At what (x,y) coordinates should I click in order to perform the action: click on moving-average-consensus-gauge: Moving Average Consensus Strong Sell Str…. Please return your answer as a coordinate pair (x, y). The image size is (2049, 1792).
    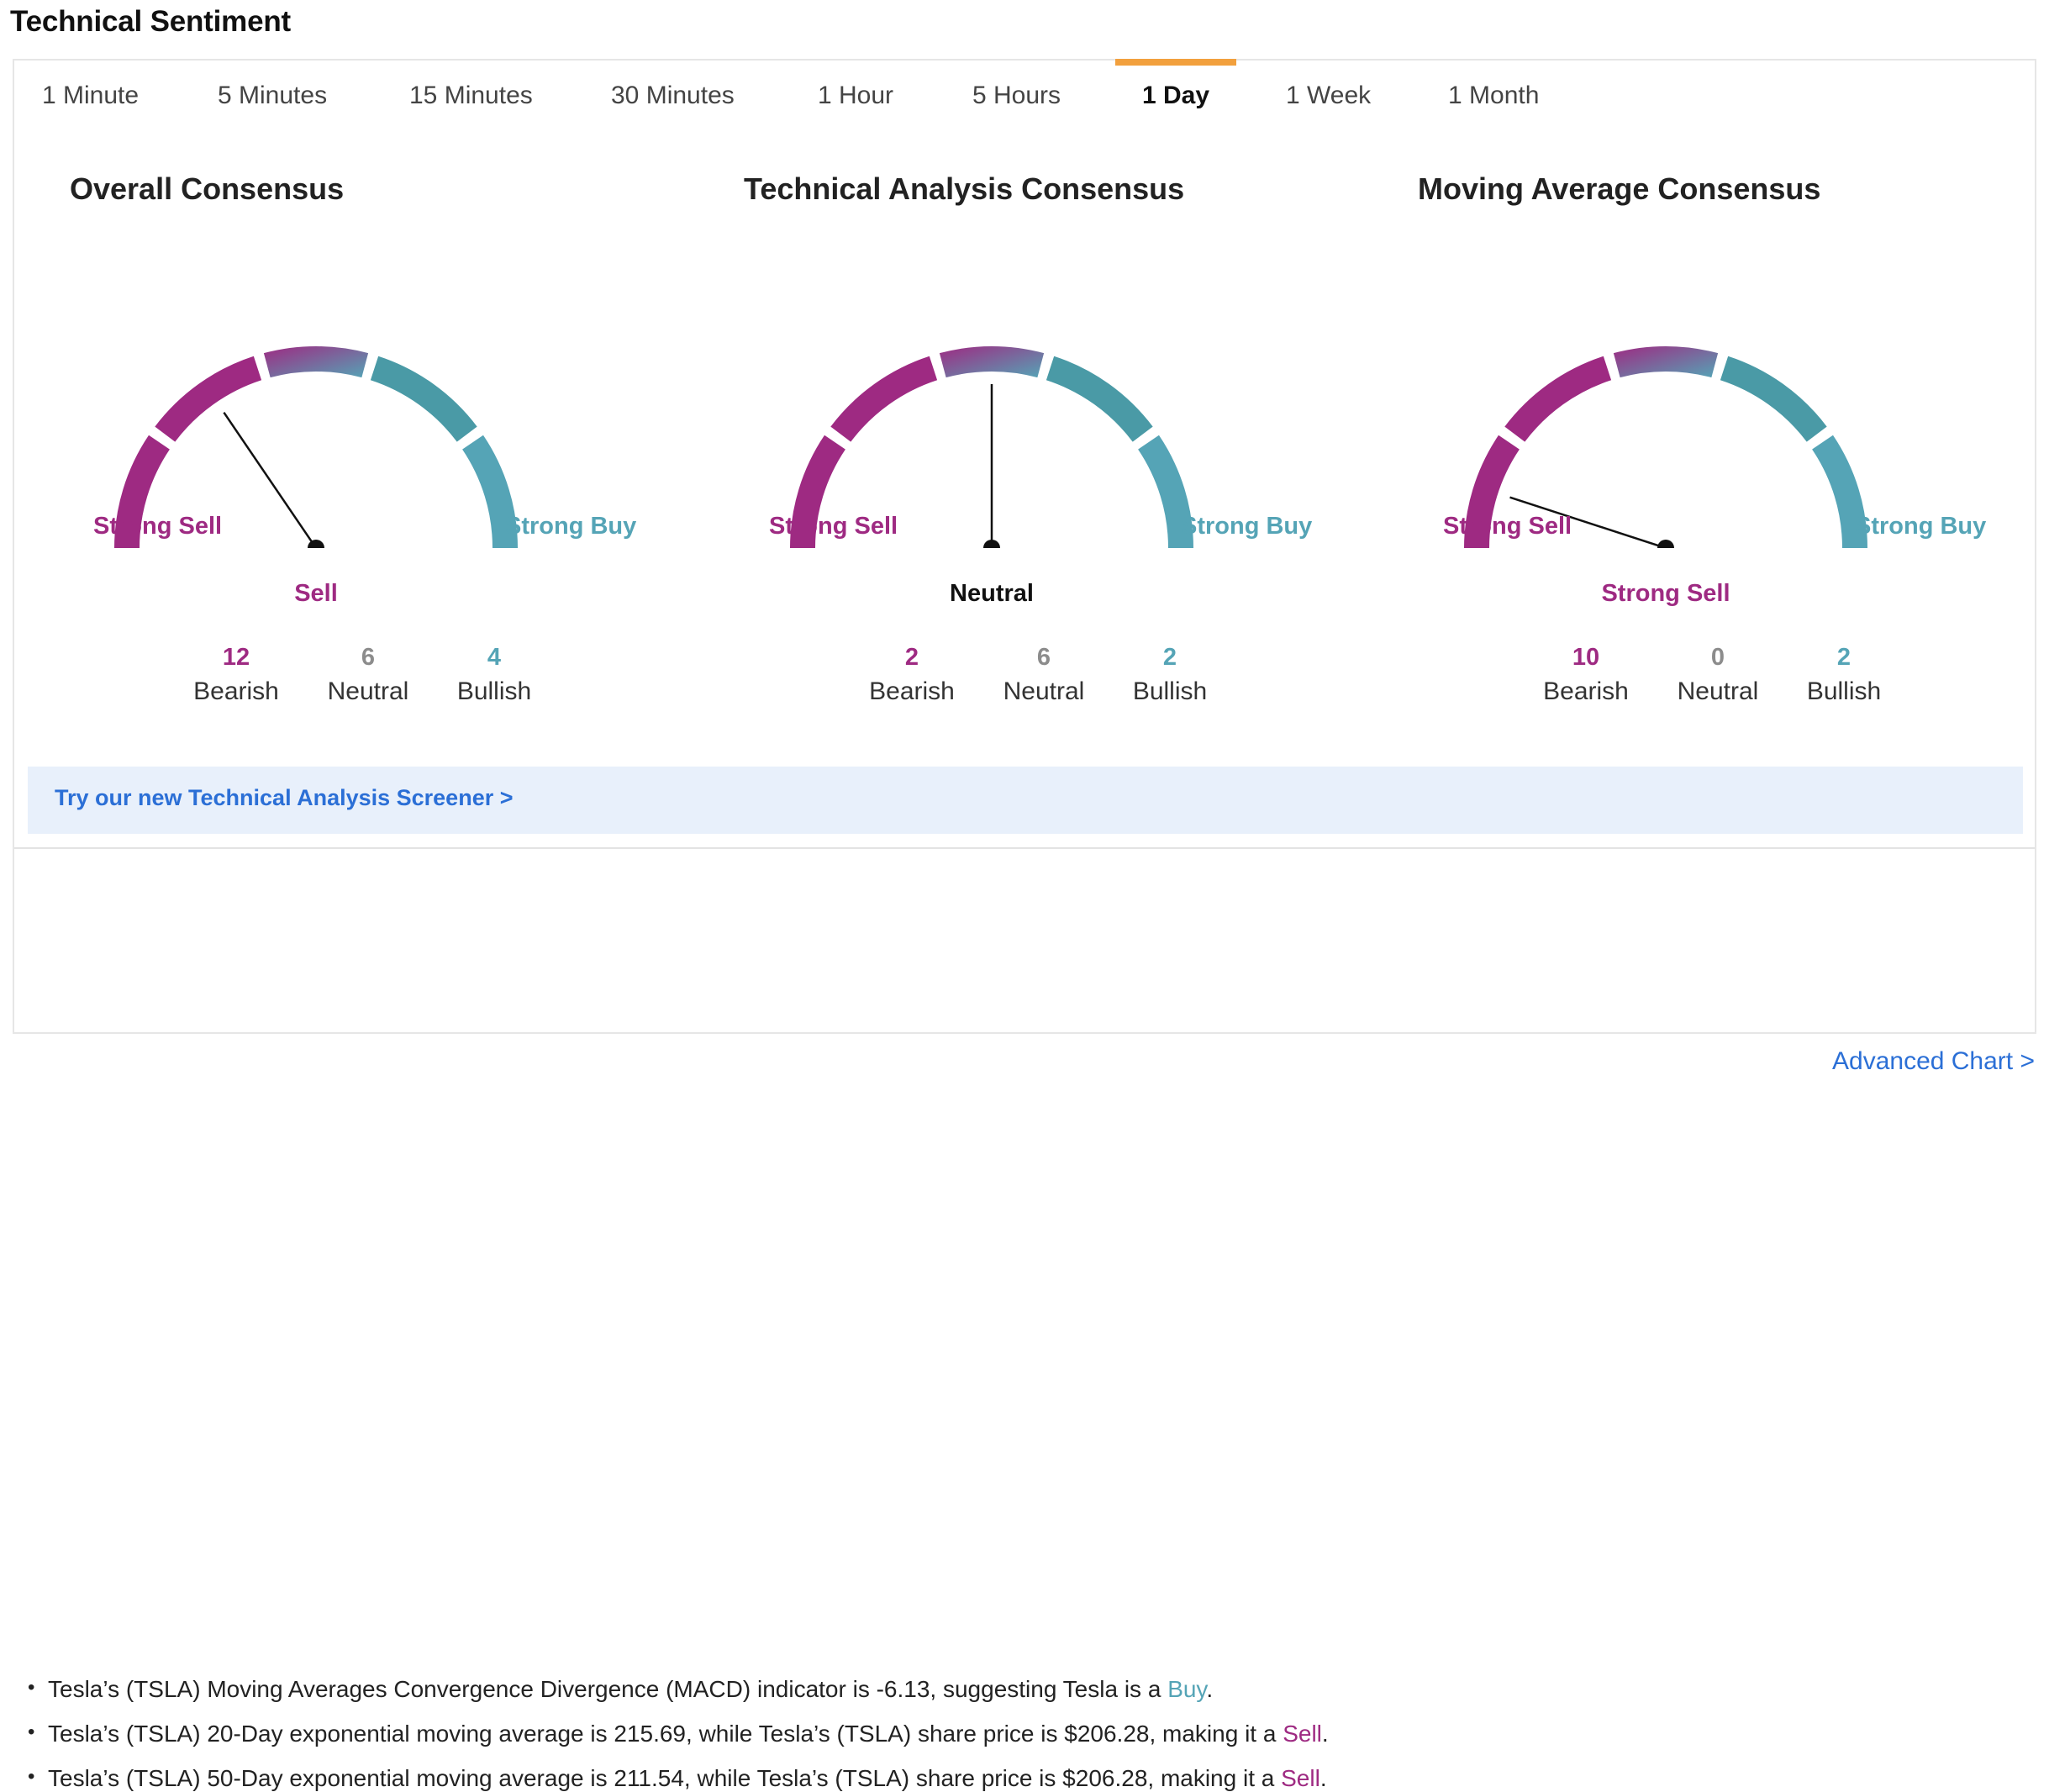
    Looking at the image, I should click on (1712, 383).